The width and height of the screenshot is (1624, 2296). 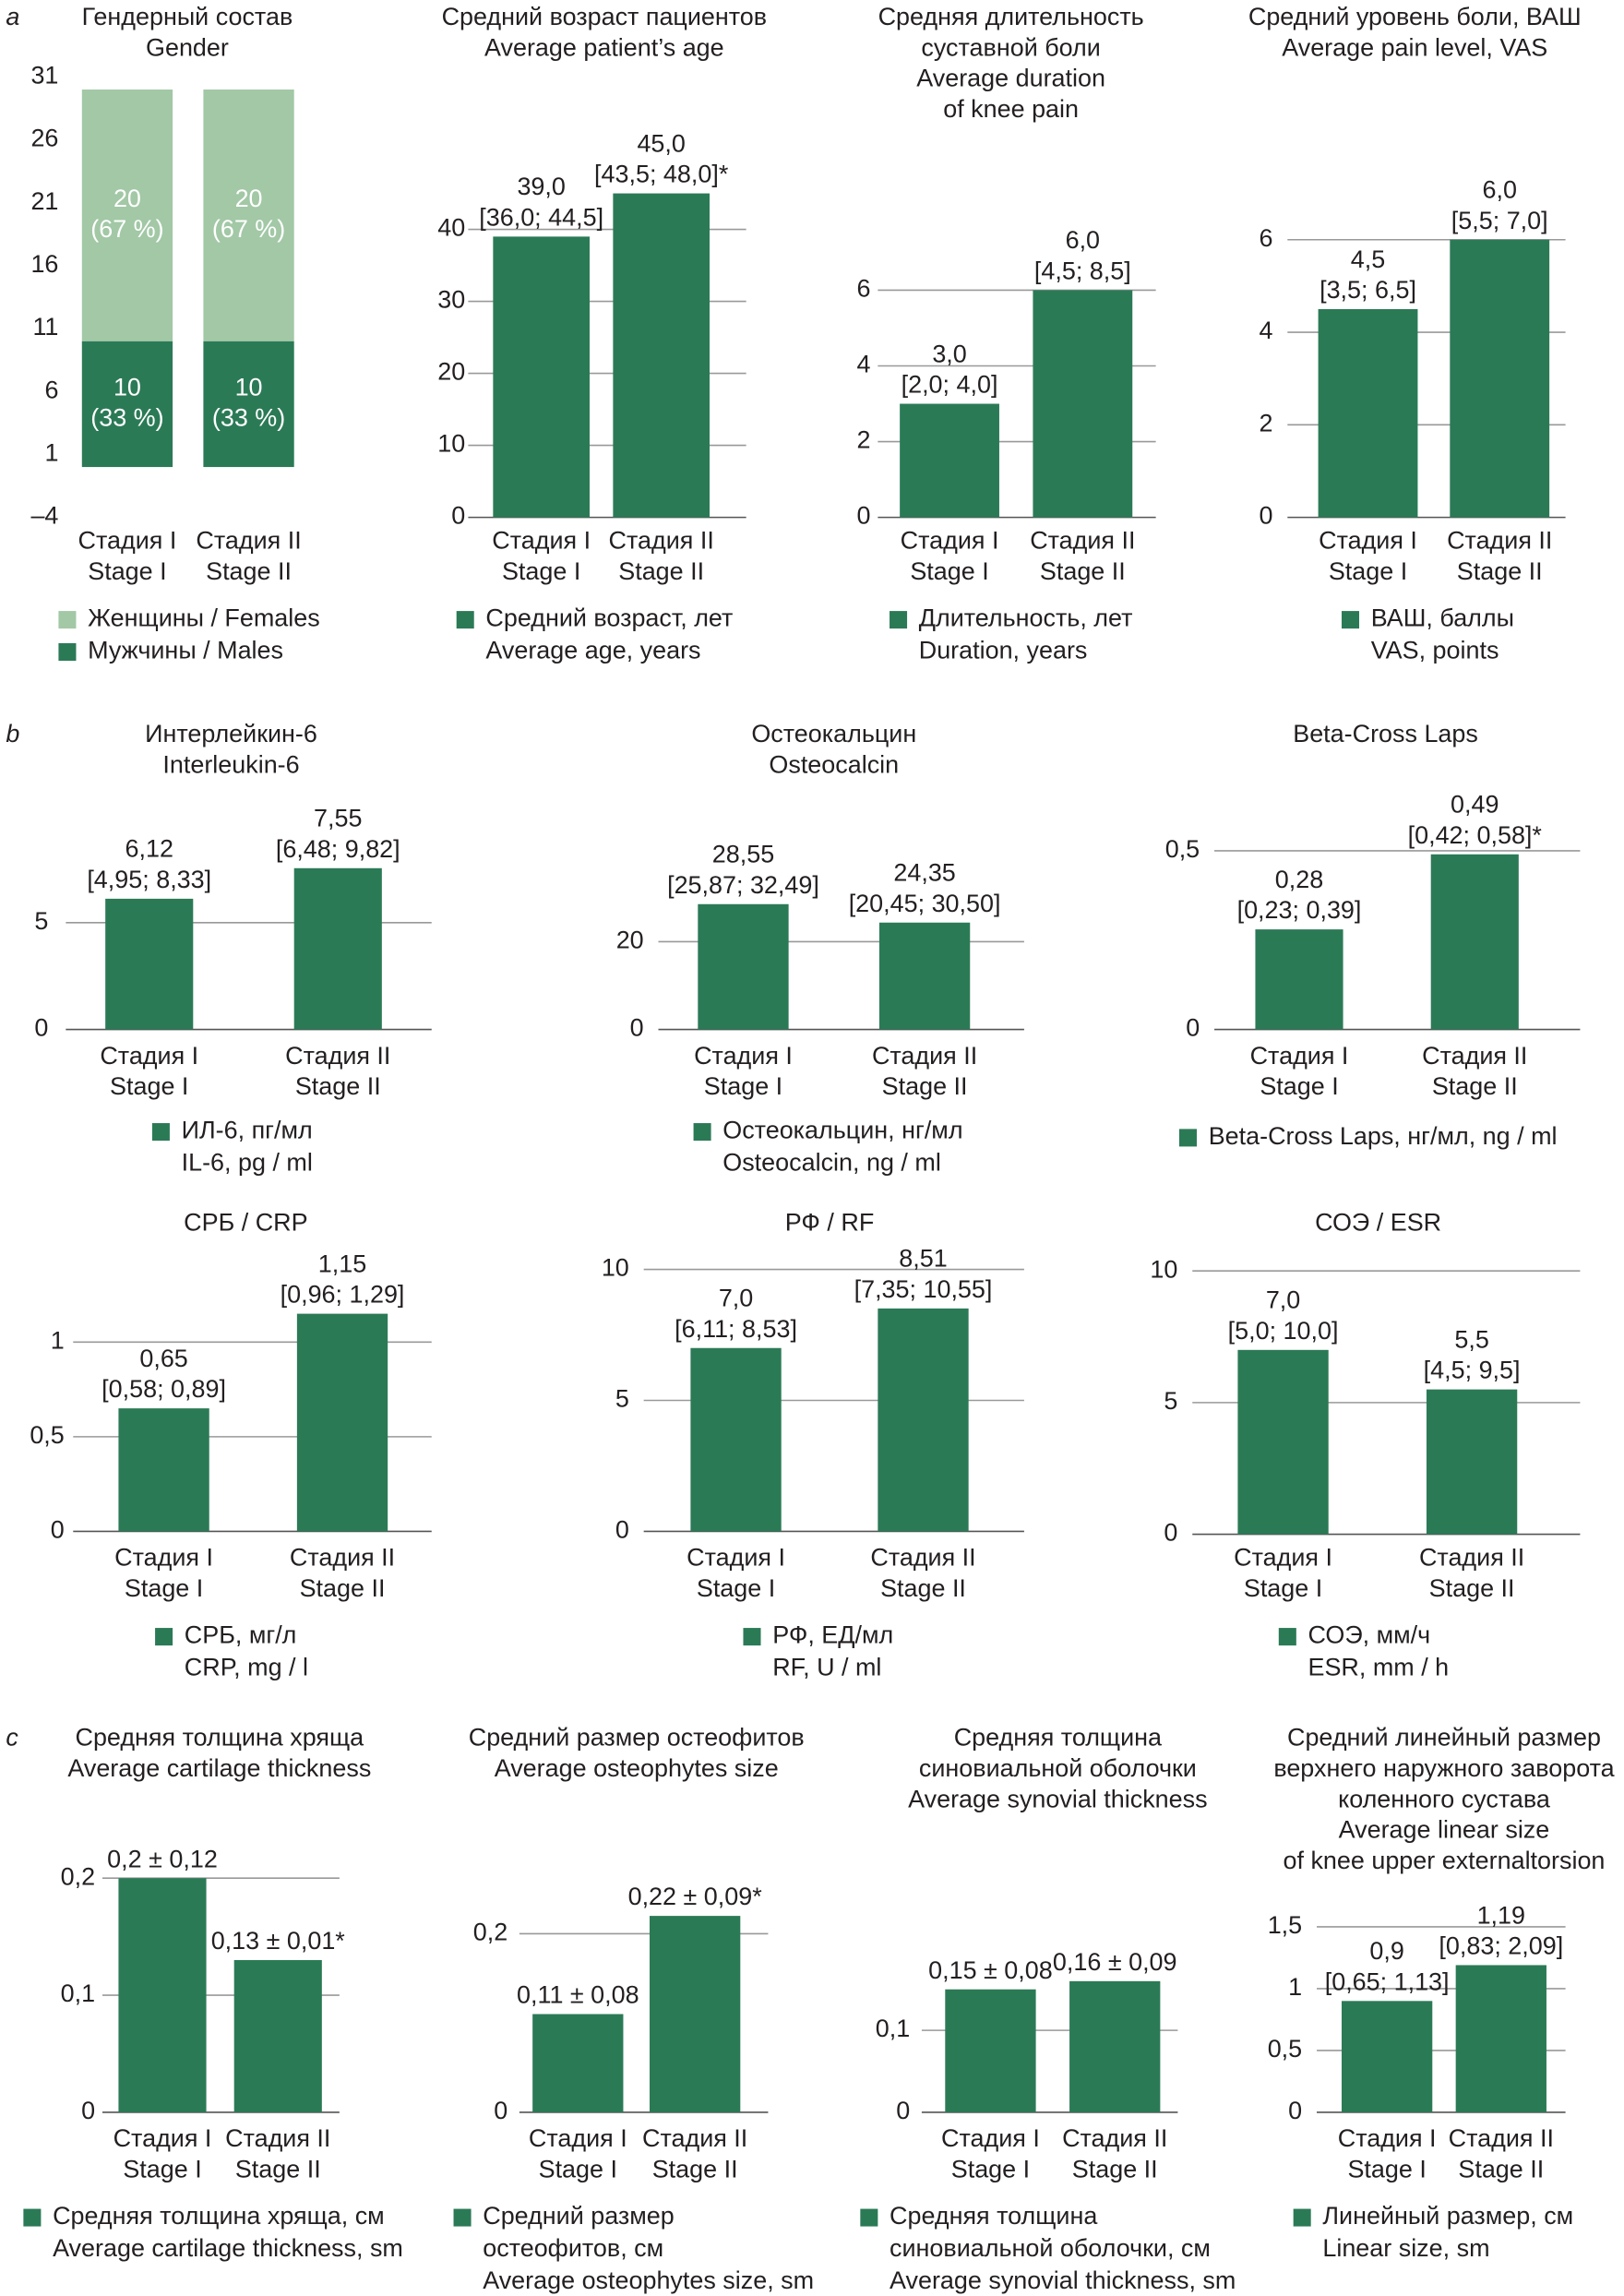 What do you see at coordinates (842, 1130) in the screenshot?
I see `legend-label: Остеокальцин, нг/мл` at bounding box center [842, 1130].